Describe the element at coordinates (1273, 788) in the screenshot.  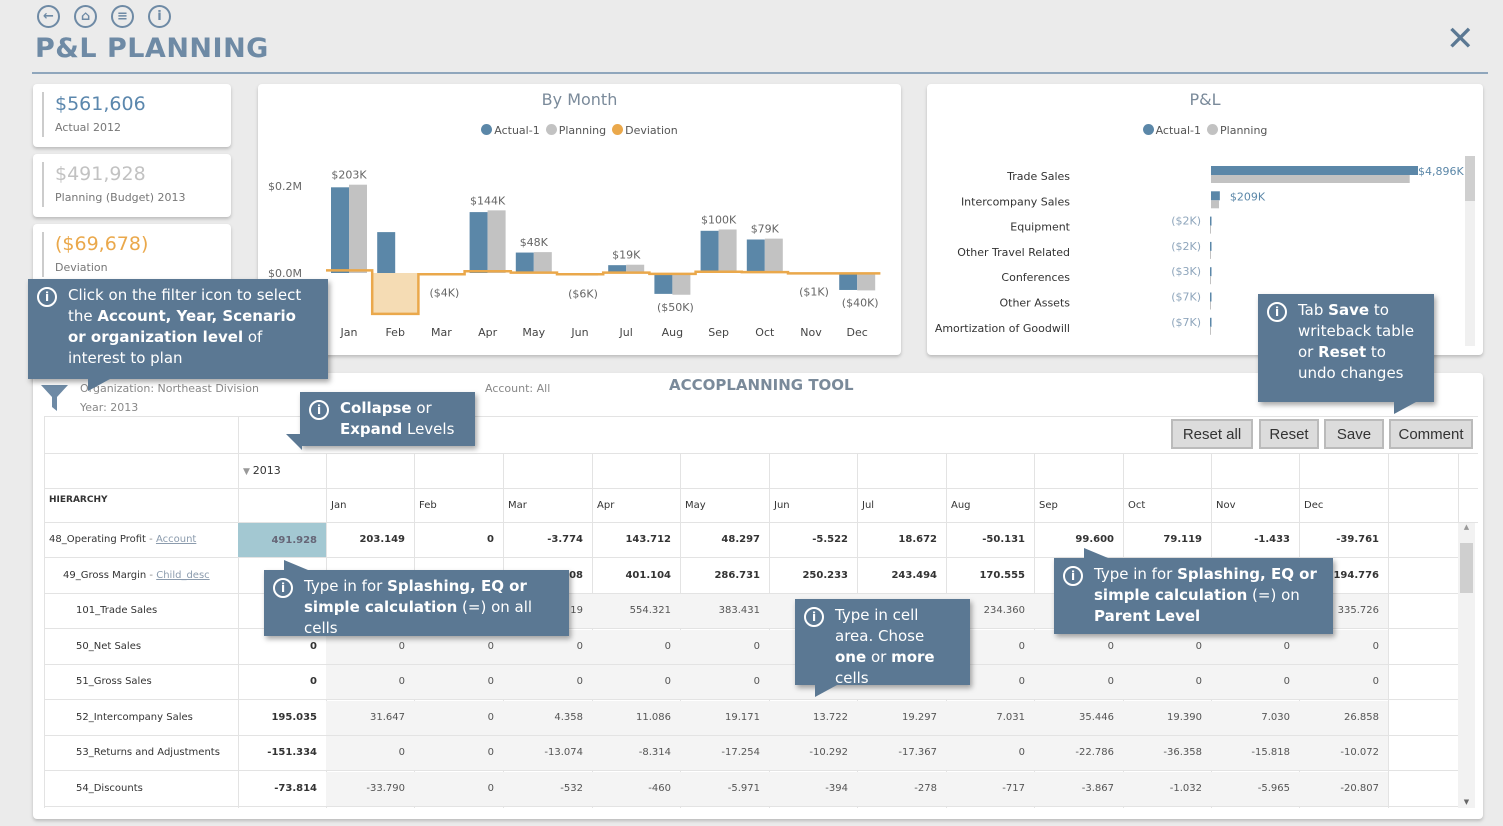
I see `table-cell: -5.965` at that location.